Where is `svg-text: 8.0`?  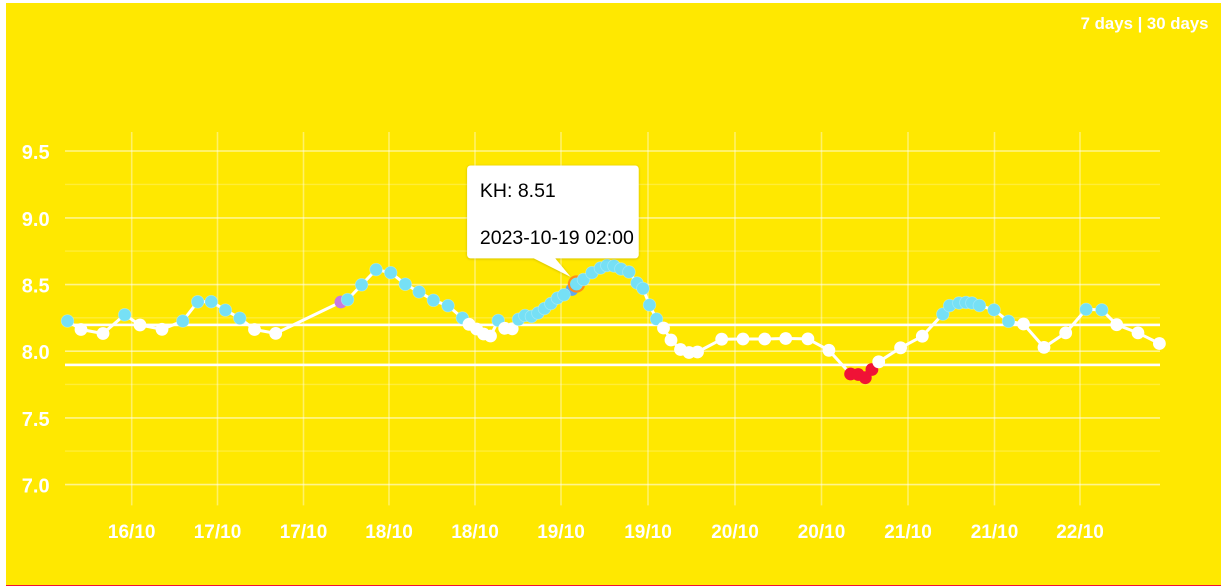 svg-text: 8.0 is located at coordinates (36, 353).